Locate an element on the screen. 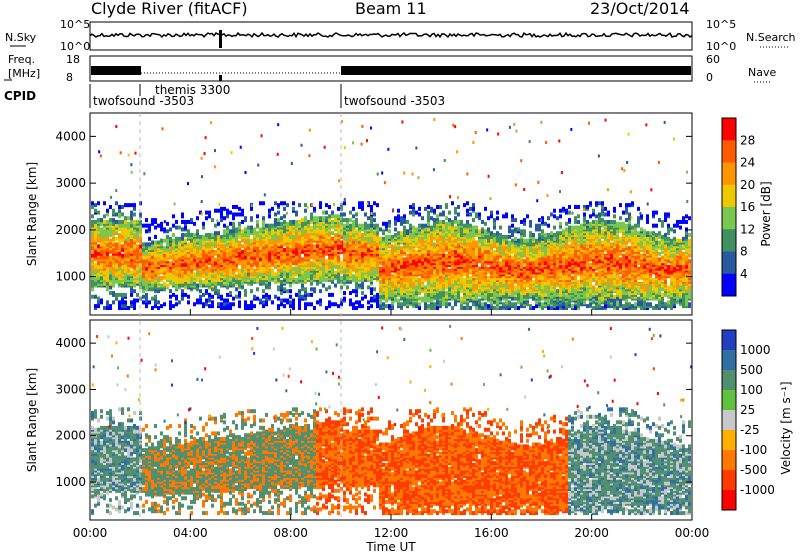 Image resolution: width=800 pixels, height=554 pixels. station-title: Clyde River (fitACF) is located at coordinates (169, 9).